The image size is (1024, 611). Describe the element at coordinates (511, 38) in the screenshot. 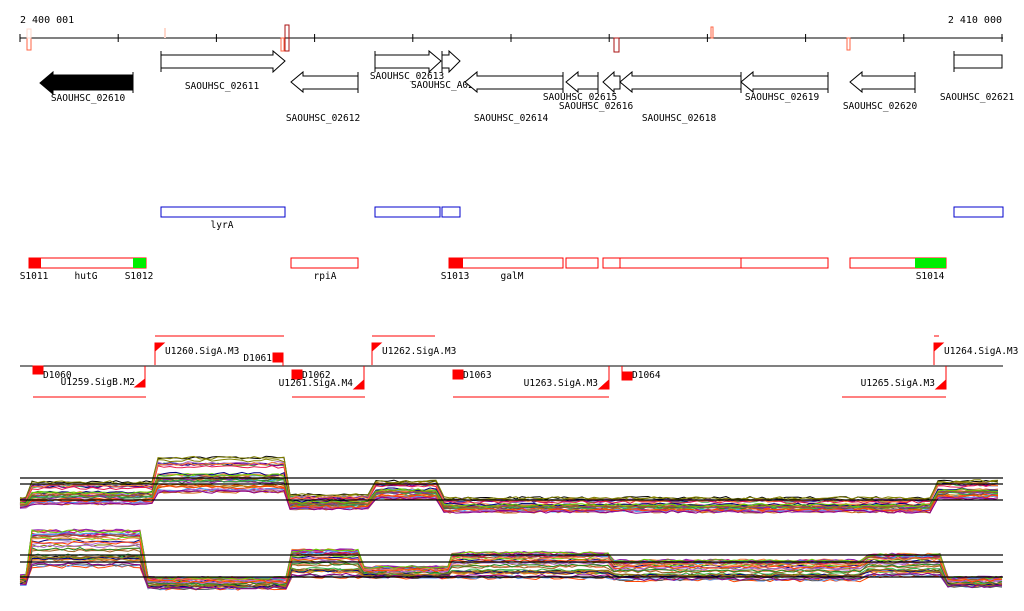

I see `axis-ticks` at that location.